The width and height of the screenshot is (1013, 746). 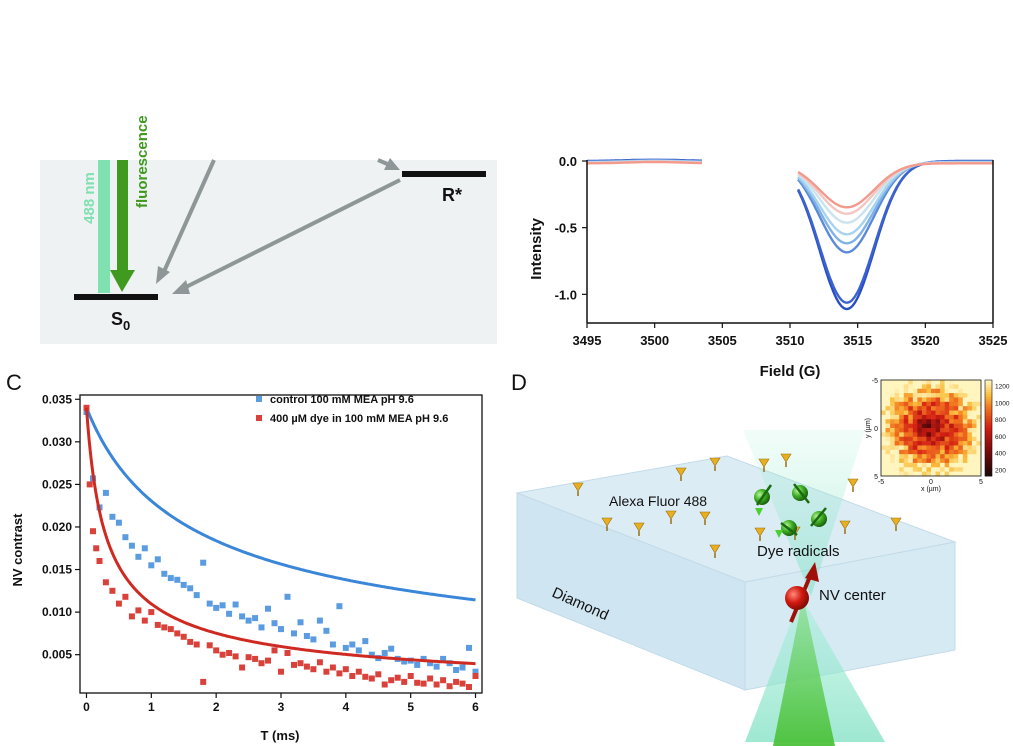 What do you see at coordinates (1000, 420) in the screenshot?
I see `colorbar-tick-label: 800` at bounding box center [1000, 420].